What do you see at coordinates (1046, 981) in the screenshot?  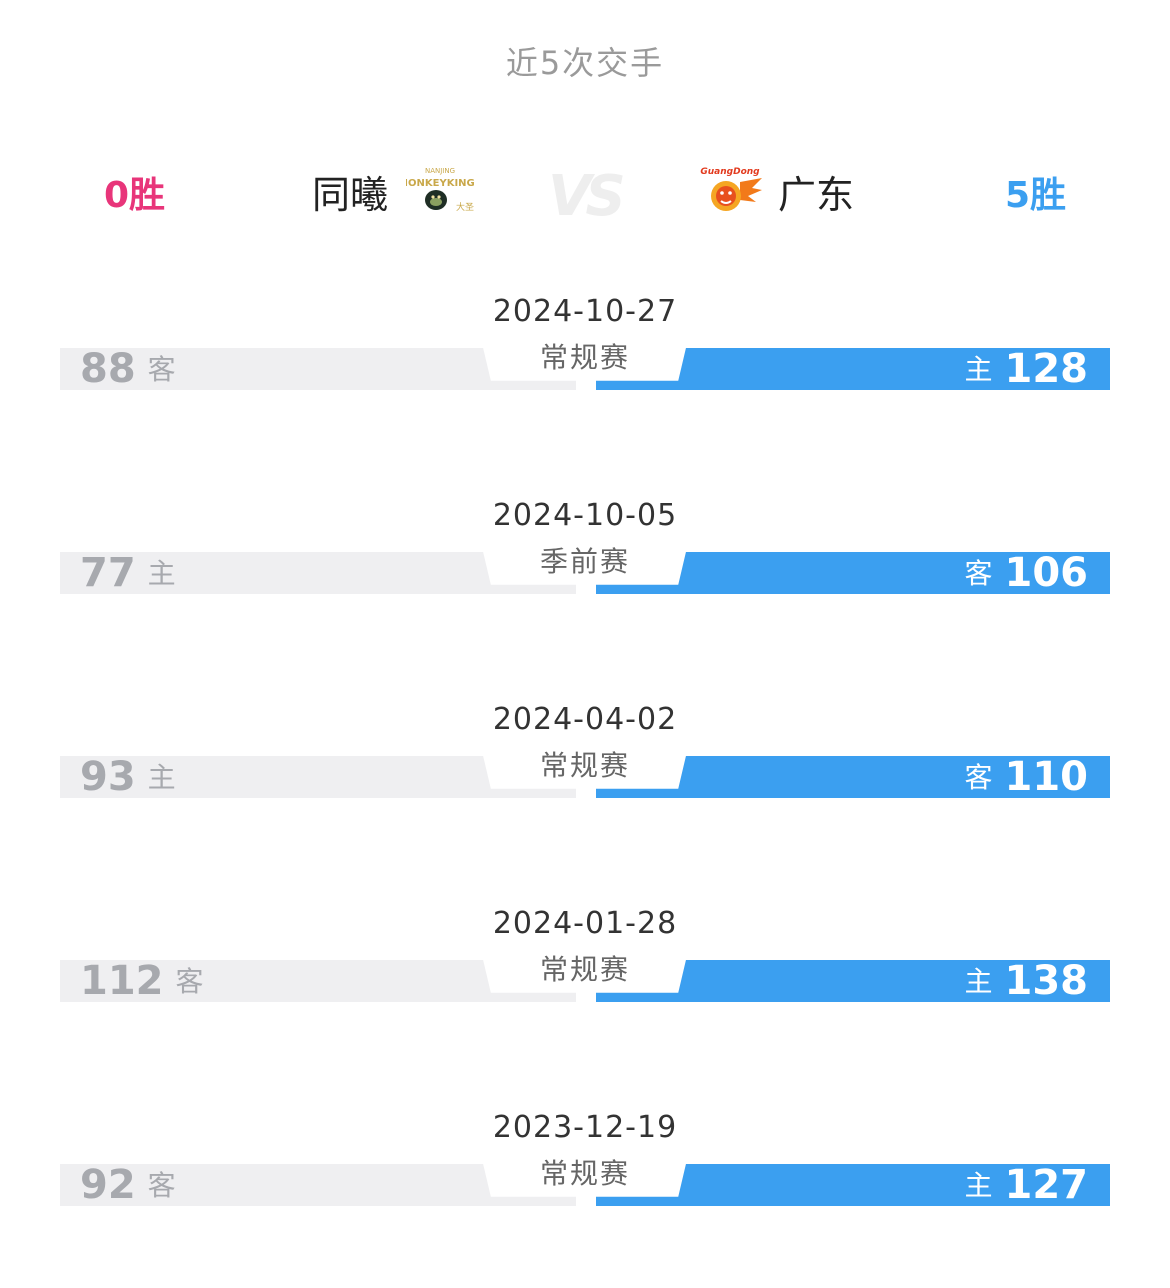 I see `right-score-value: 138` at bounding box center [1046, 981].